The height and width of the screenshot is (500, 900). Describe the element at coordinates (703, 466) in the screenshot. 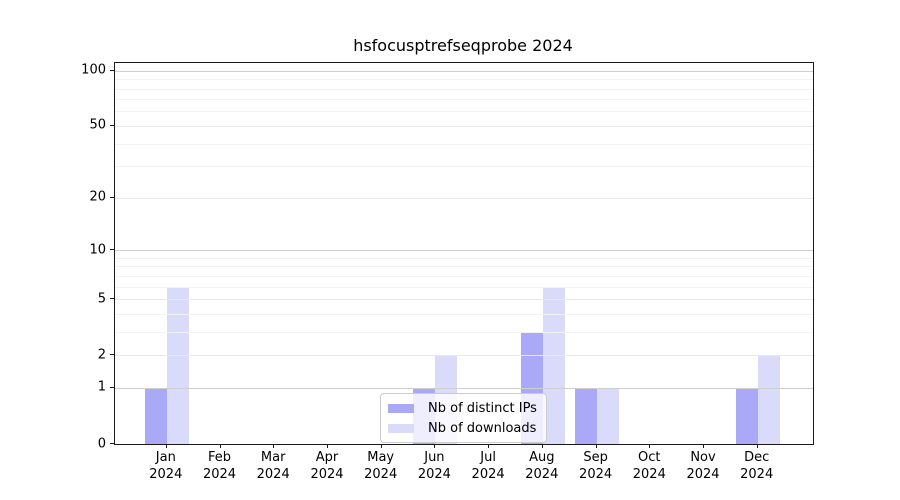

I see `x-tick-label-nov: Nov 2024` at that location.